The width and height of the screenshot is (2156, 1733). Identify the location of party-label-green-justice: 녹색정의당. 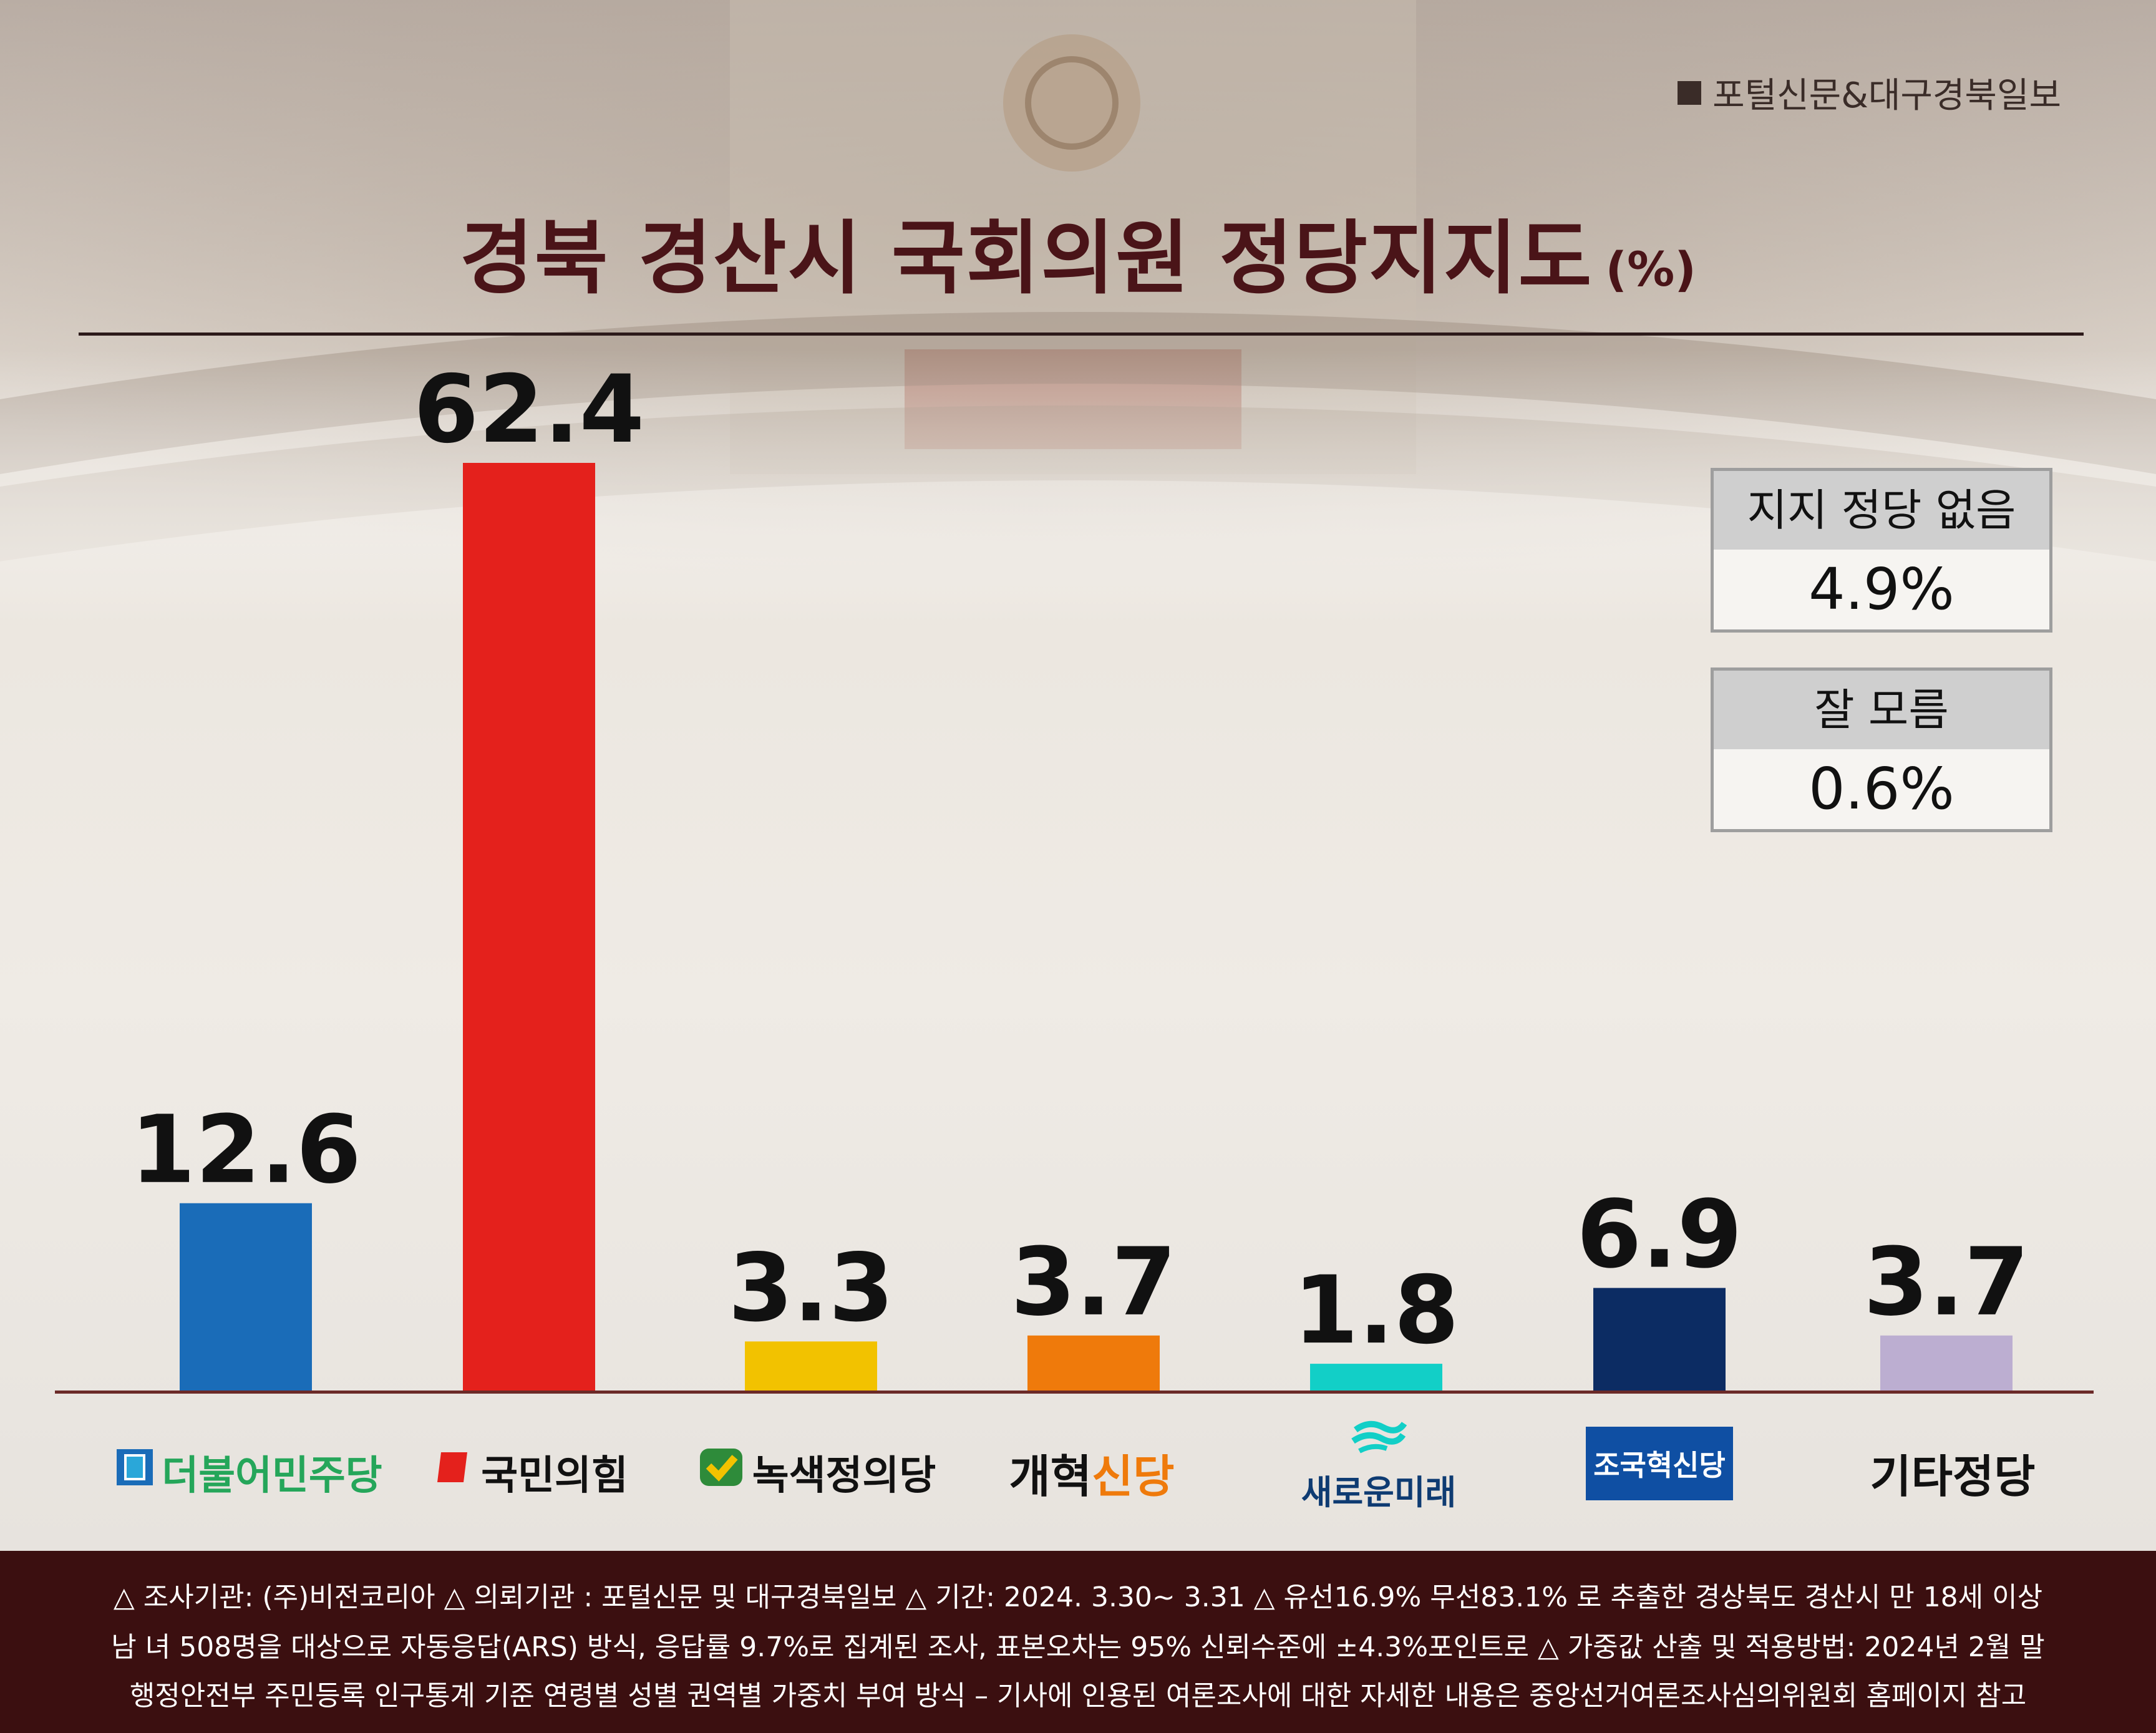
(817, 1472).